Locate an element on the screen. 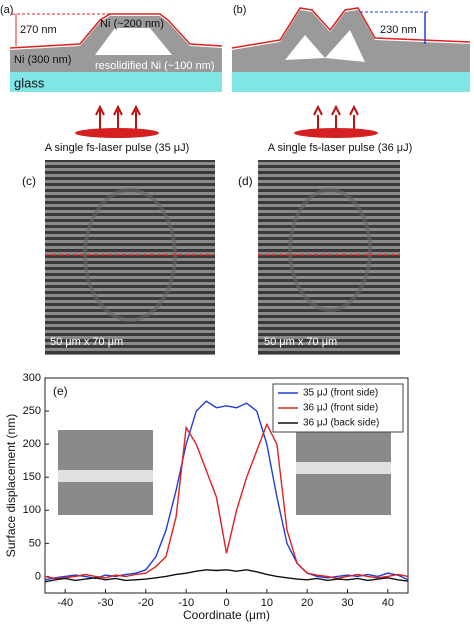 The height and width of the screenshot is (631, 474). panel-d: (d) 50 μm x 70 μm is located at coordinates (319, 257).